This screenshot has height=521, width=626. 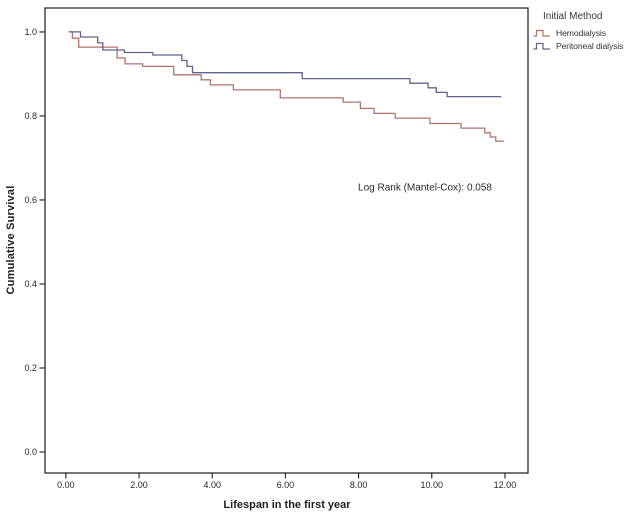 I want to click on y-axis-title: Cumulative Survival, so click(x=11, y=240).